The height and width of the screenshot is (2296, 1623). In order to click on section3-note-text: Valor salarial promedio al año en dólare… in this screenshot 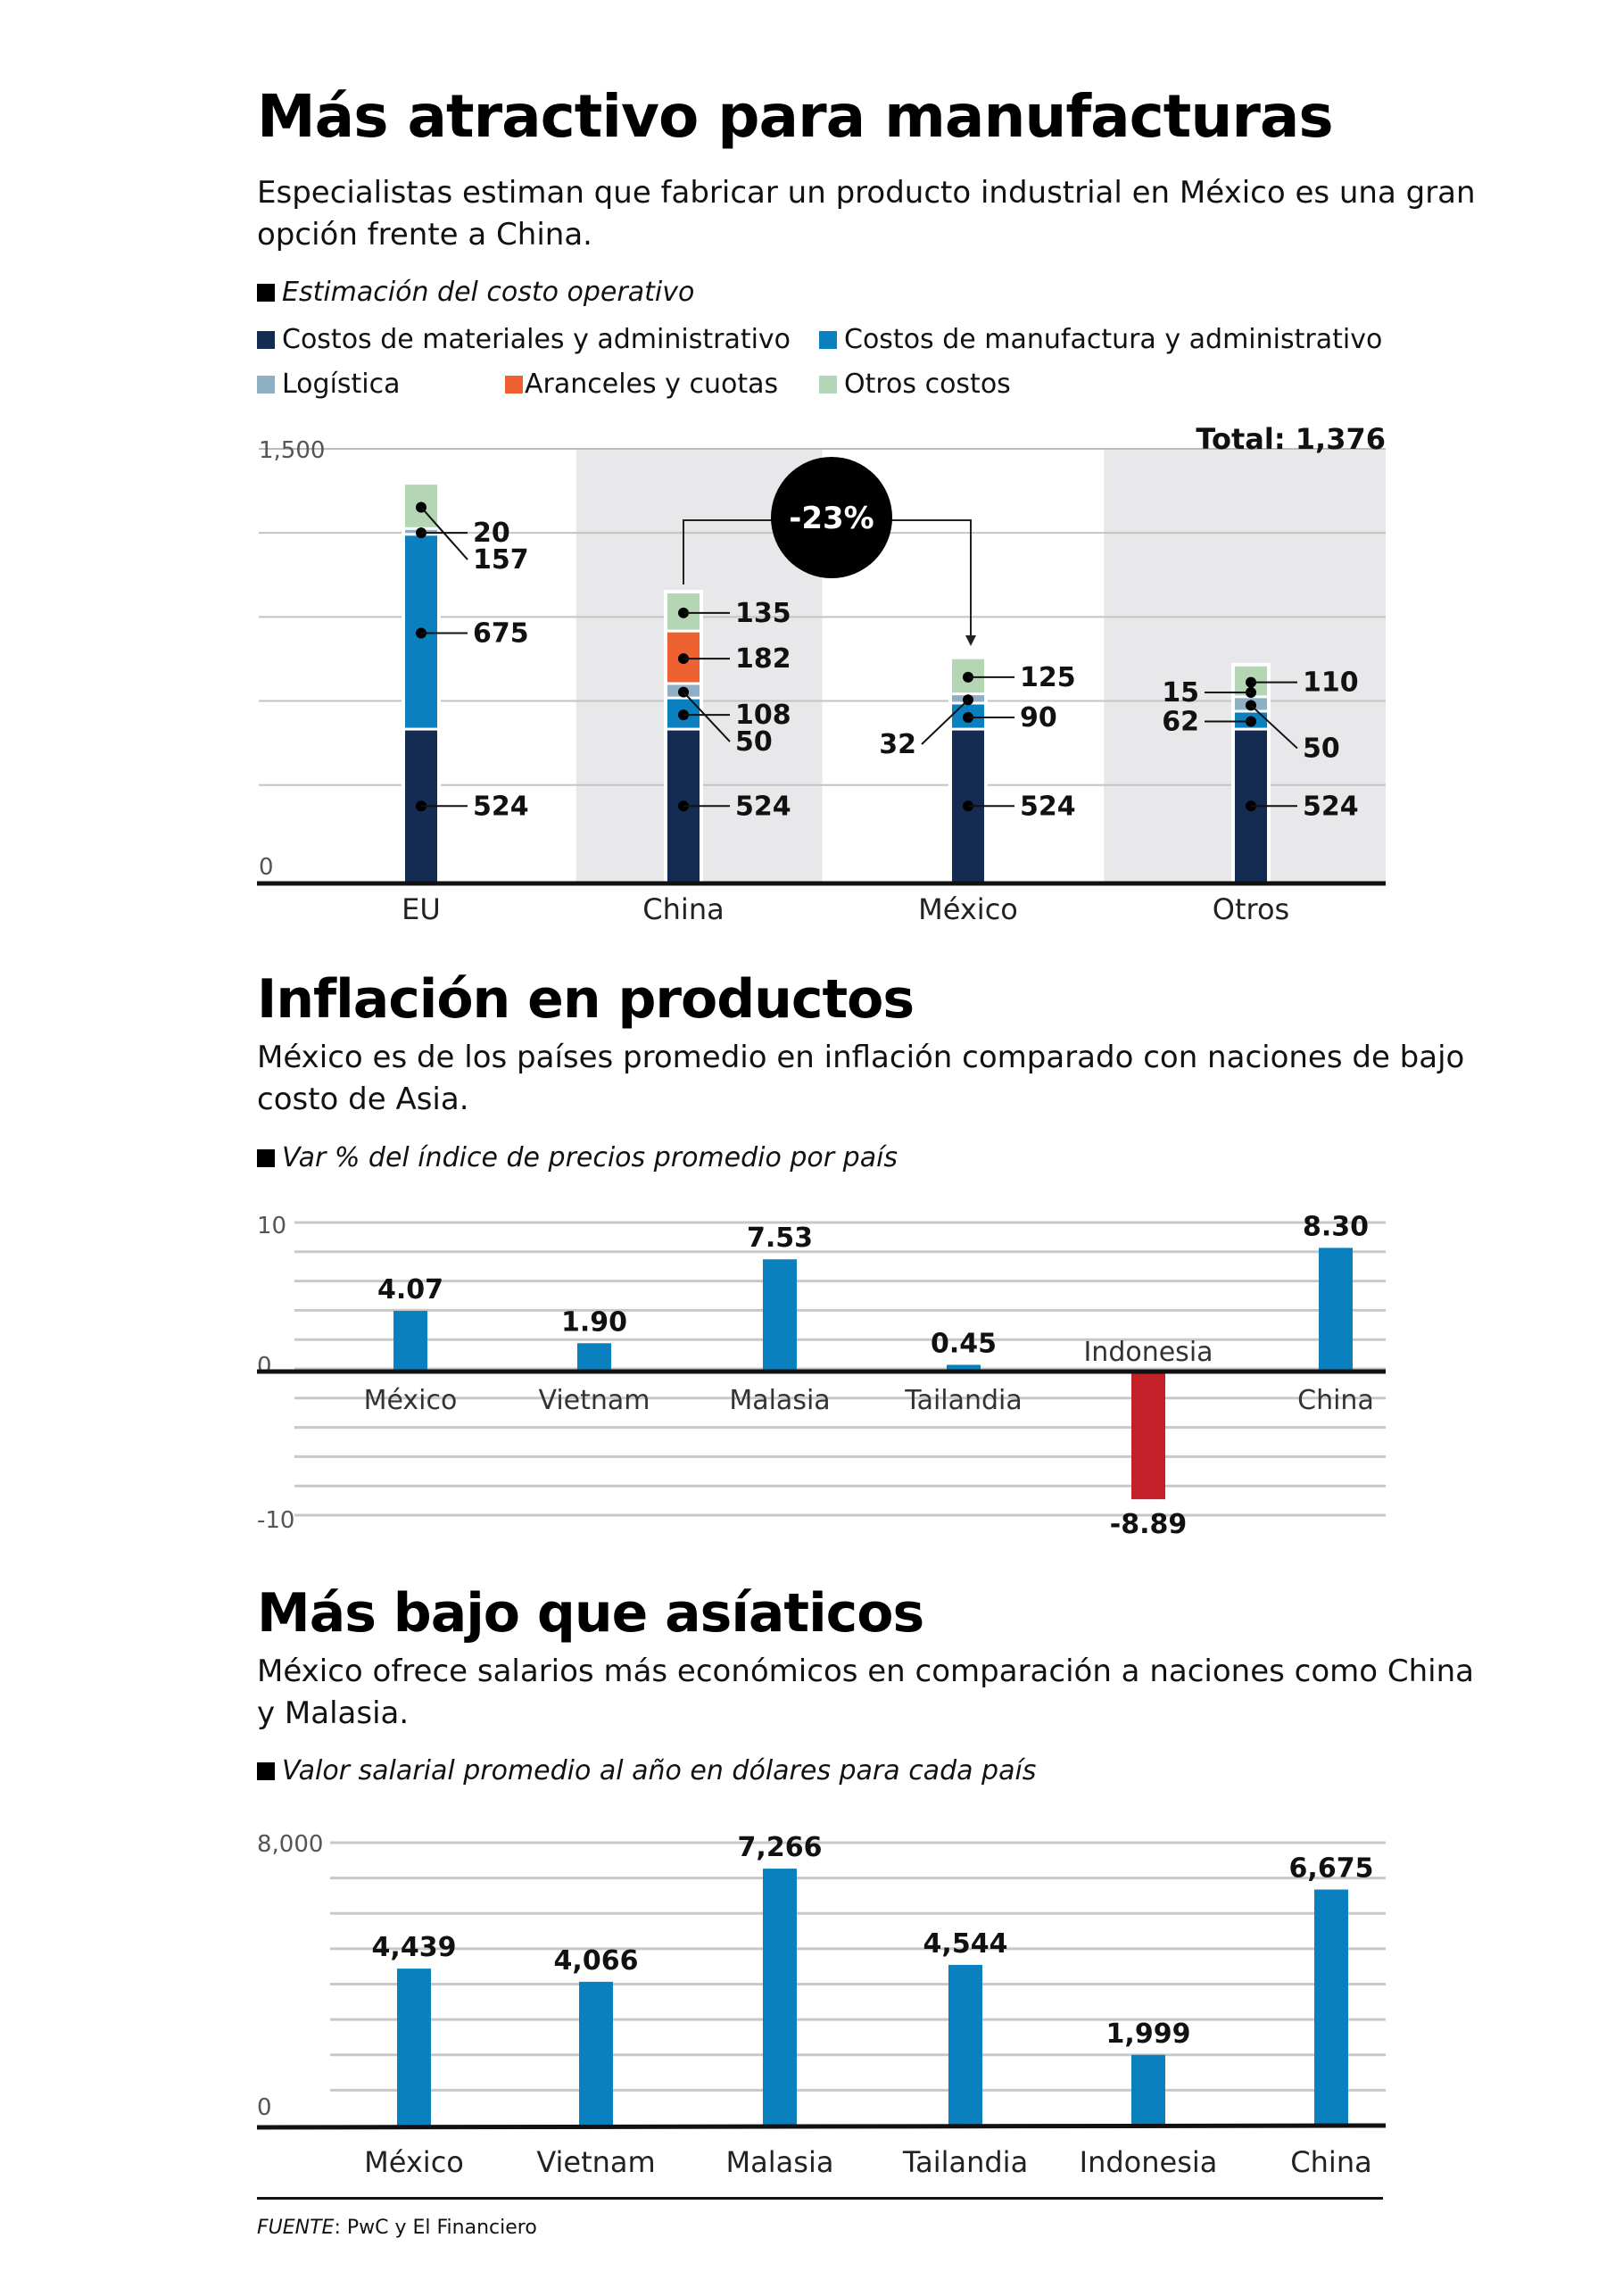, I will do `click(659, 1771)`.